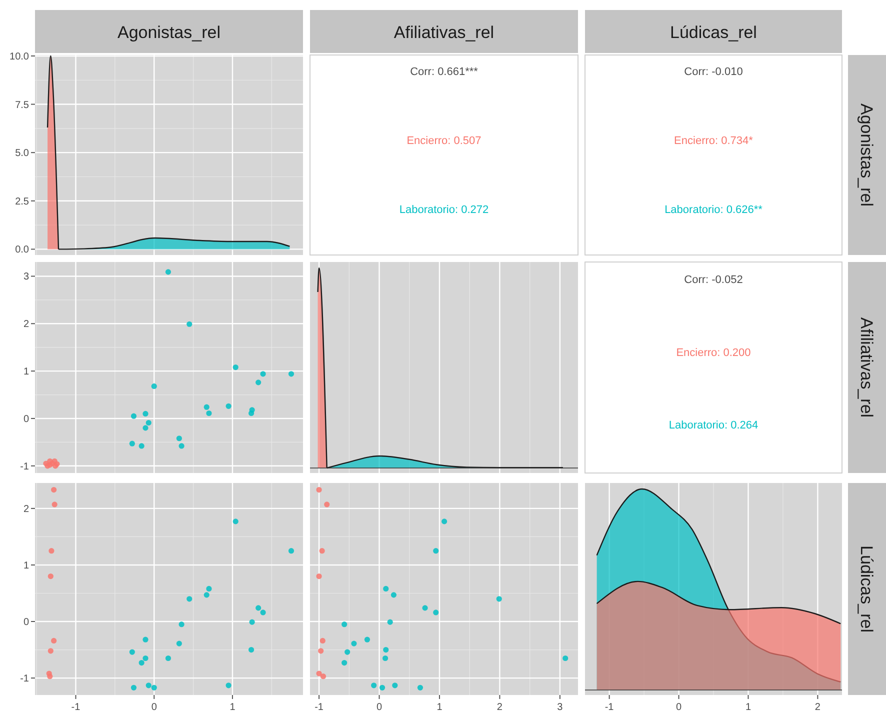  What do you see at coordinates (26, 277) in the screenshot?
I see `y-tick-label: 3` at bounding box center [26, 277].